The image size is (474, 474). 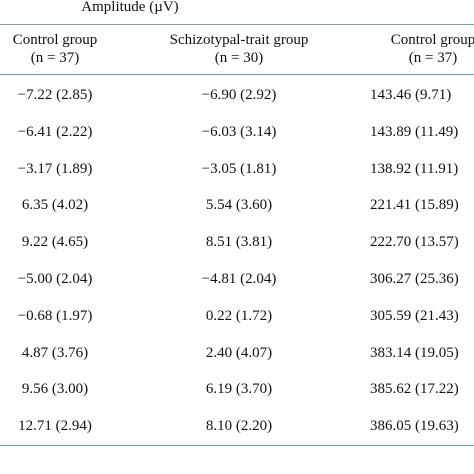 I want to click on table-row: −0.68 (1.97) 0.22 (1.72) 305.59 (21.43), so click(x=237, y=316).